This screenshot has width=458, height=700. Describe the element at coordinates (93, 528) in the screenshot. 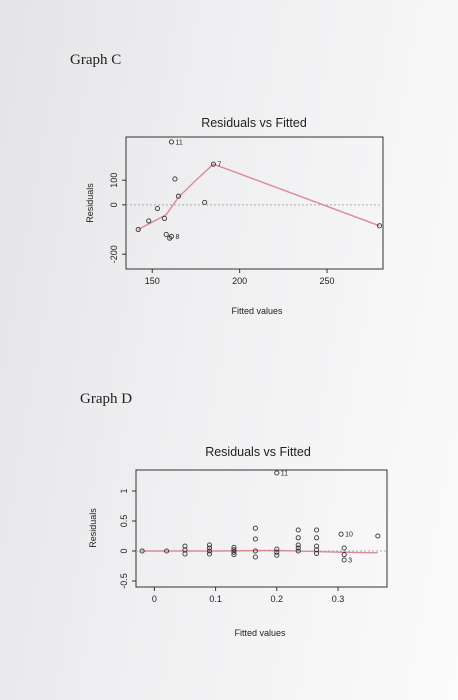

I see `chart-d-ylabel: Residuals` at that location.